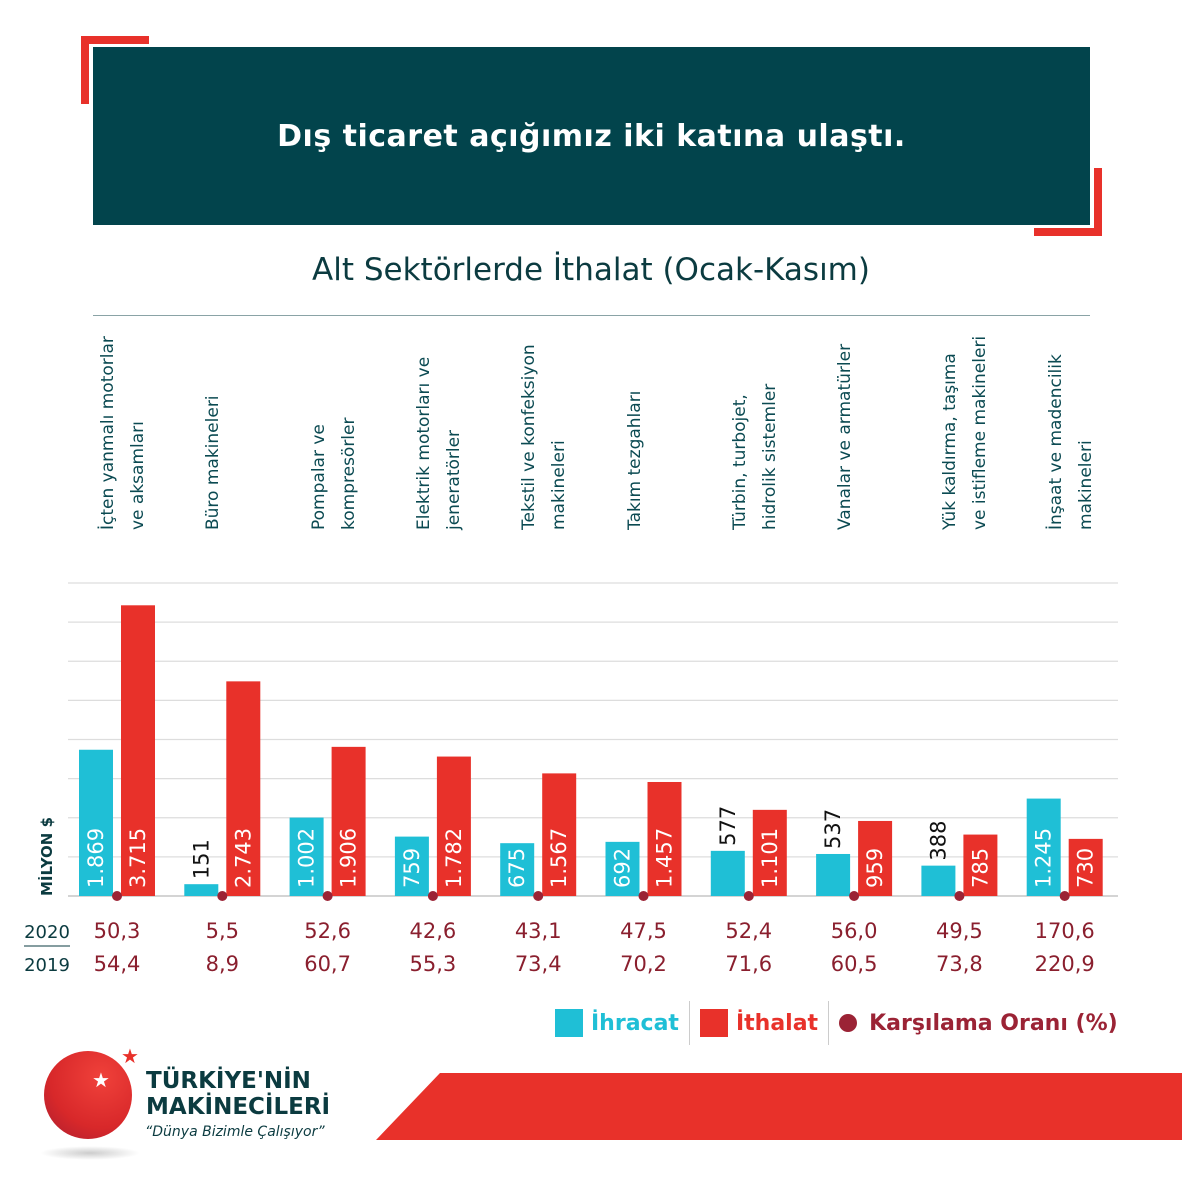  I want to click on coverage-value: 60,5, so click(854, 964).